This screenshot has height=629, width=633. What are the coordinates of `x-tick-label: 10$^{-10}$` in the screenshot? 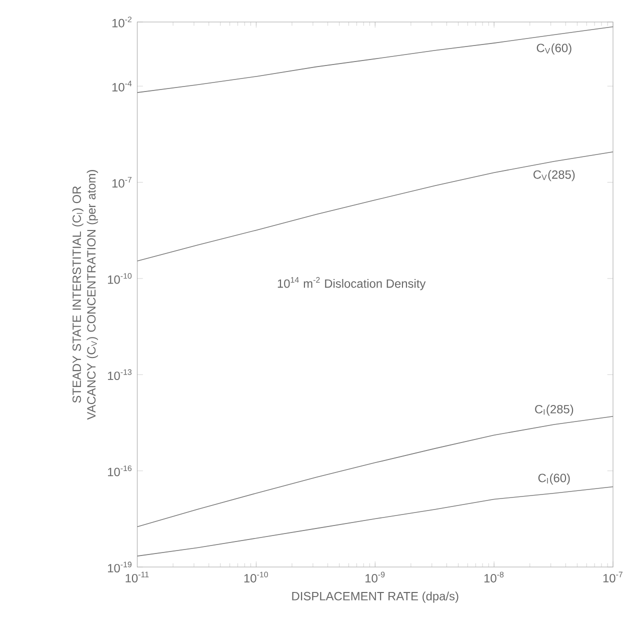 It's located at (256, 577).